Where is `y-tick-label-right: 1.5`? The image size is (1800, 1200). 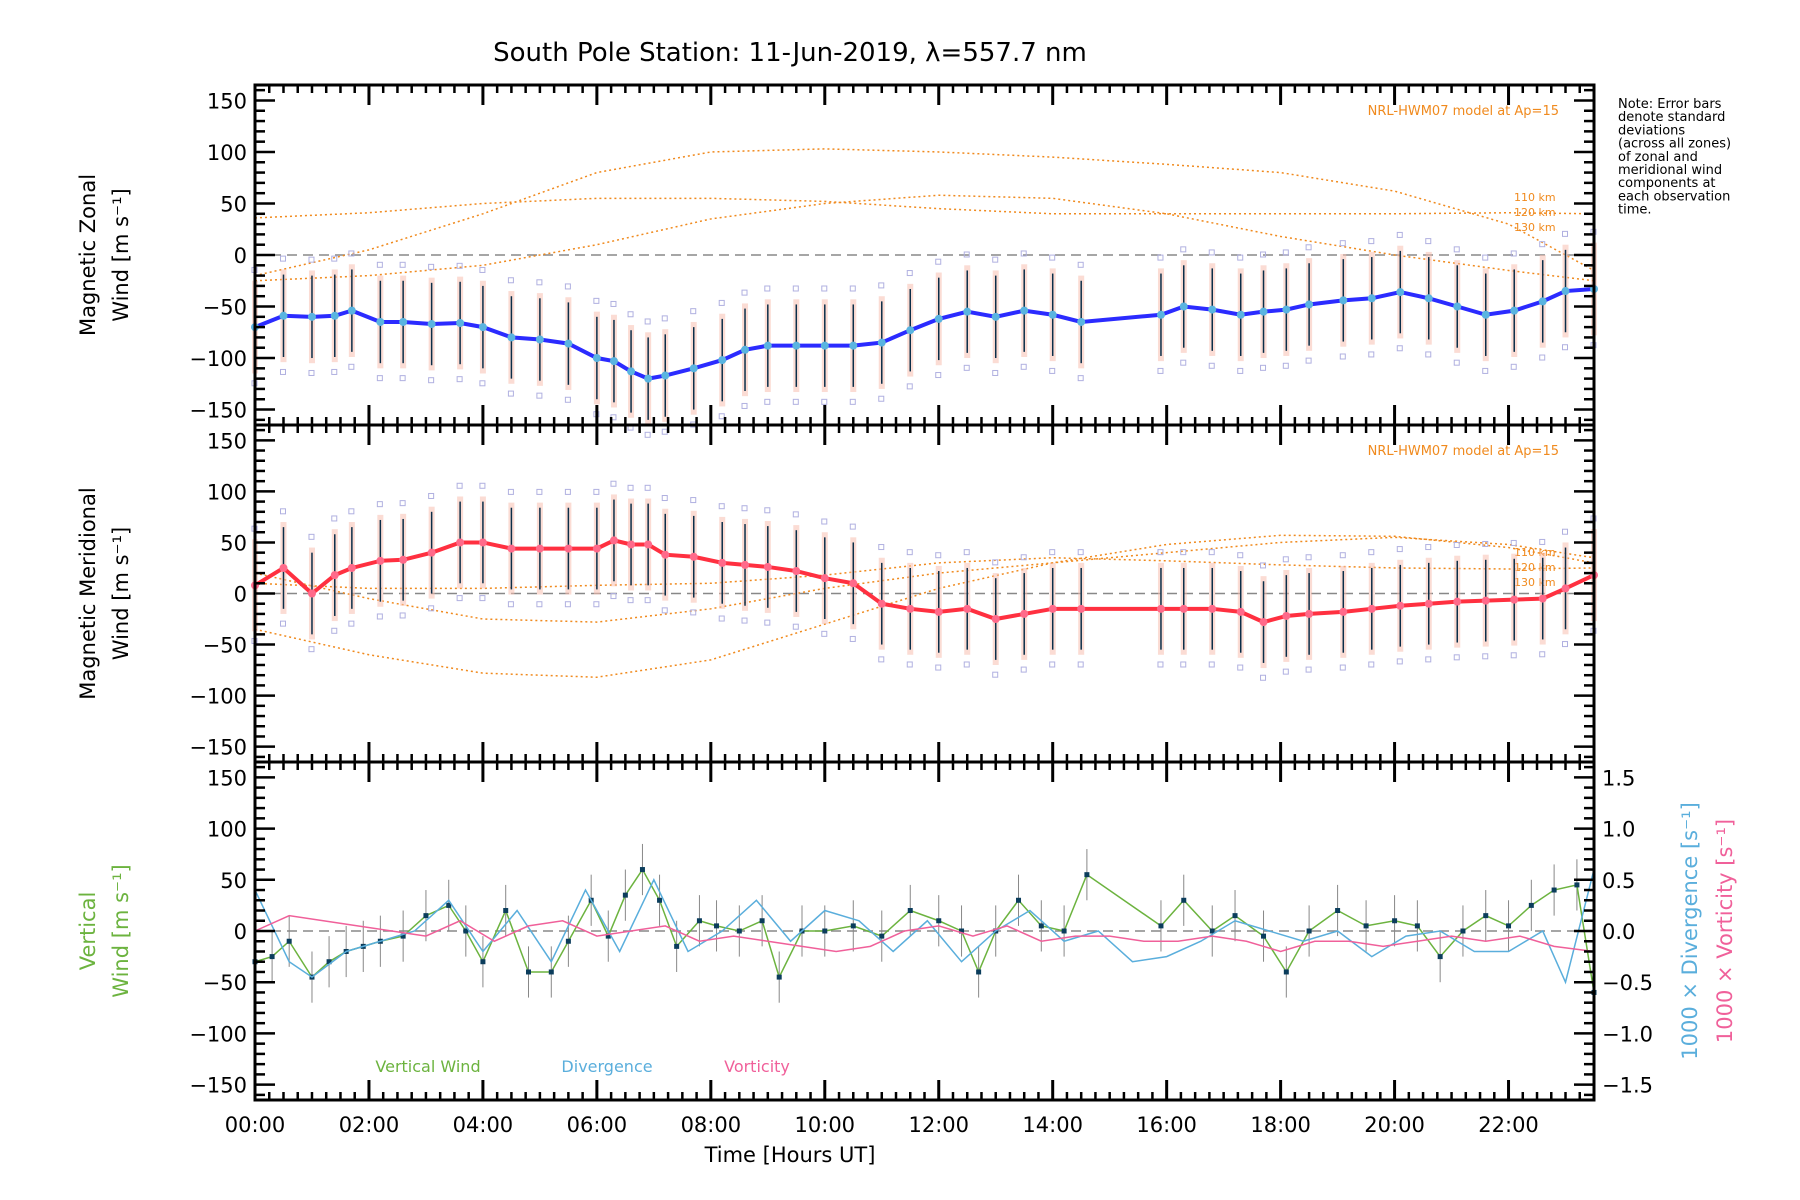
y-tick-label-right: 1.5 is located at coordinates (1618, 778).